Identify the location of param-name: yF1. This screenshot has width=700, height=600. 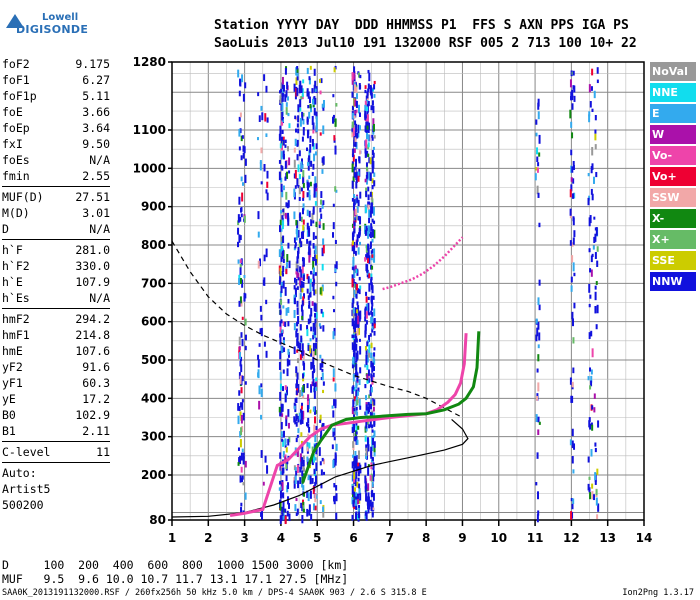
(12, 383).